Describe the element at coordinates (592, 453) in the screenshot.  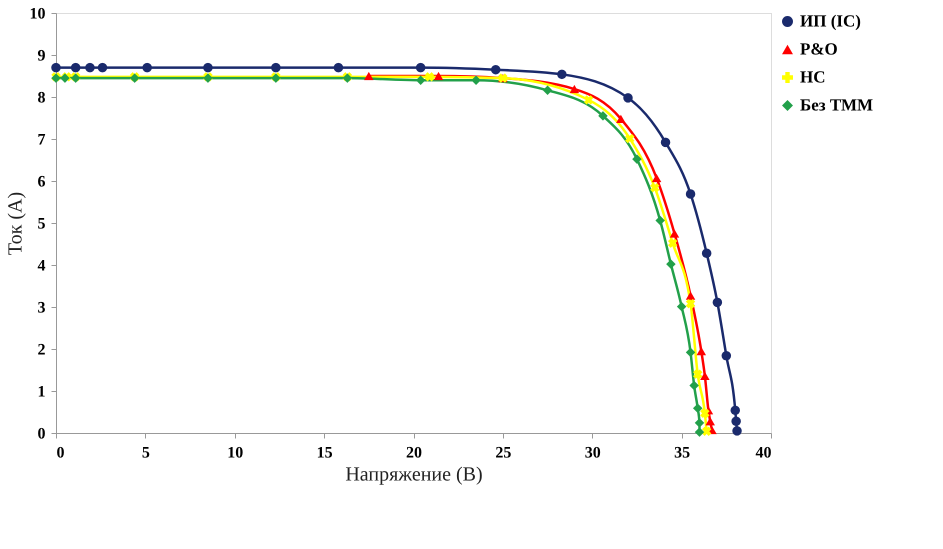
I see `x-tick-label: 30` at that location.